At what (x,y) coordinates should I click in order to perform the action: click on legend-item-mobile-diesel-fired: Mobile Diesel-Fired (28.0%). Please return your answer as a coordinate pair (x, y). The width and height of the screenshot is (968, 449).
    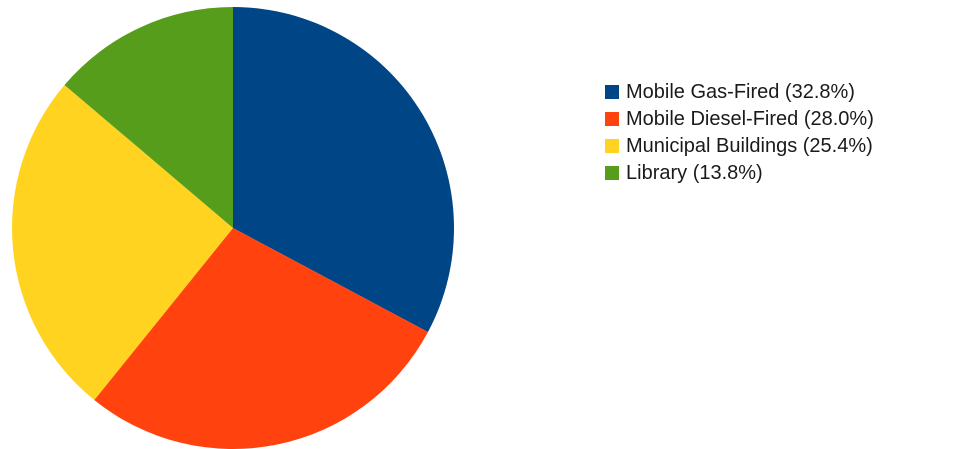
    Looking at the image, I should click on (739, 118).